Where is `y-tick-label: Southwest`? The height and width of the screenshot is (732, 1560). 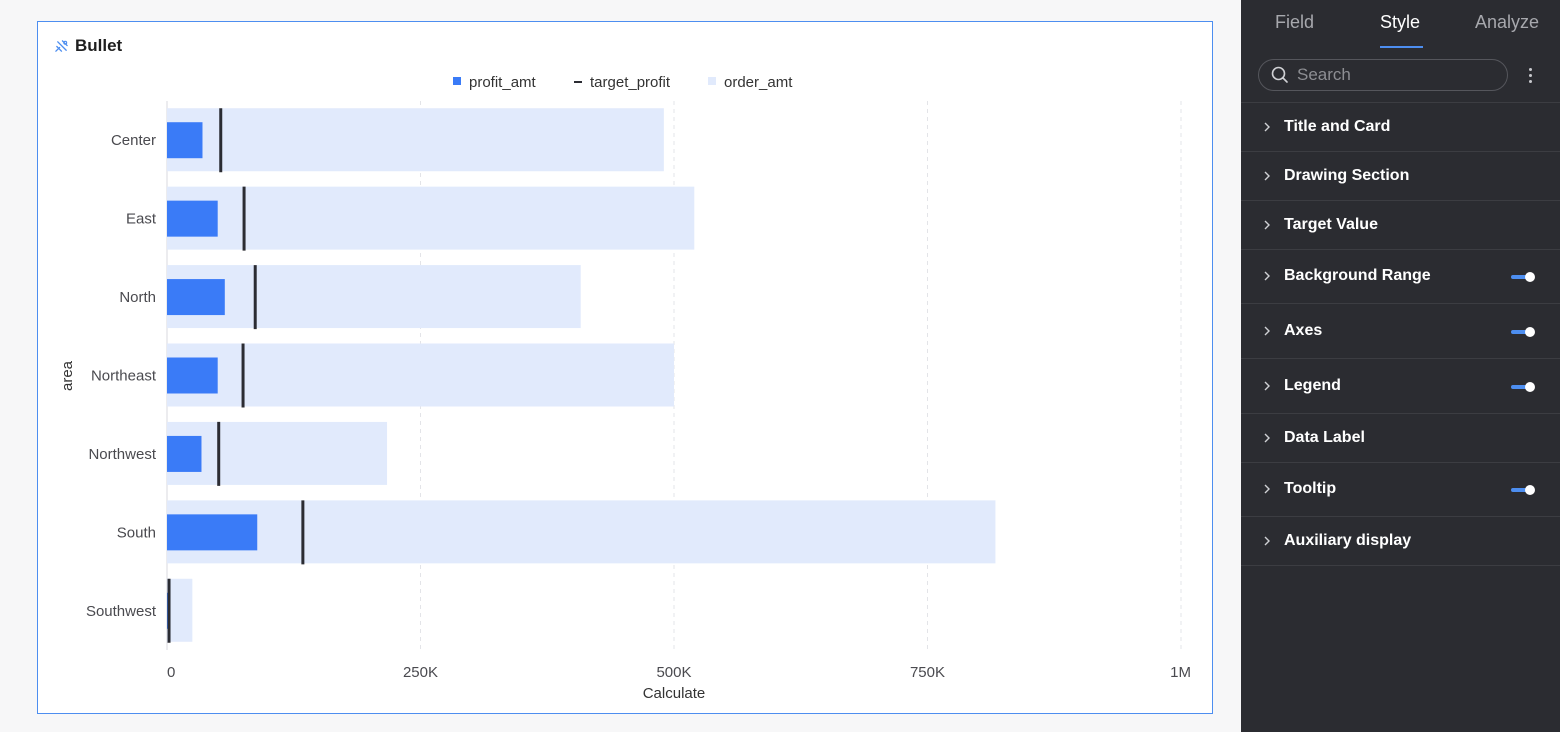 y-tick-label: Southwest is located at coordinates (121, 611).